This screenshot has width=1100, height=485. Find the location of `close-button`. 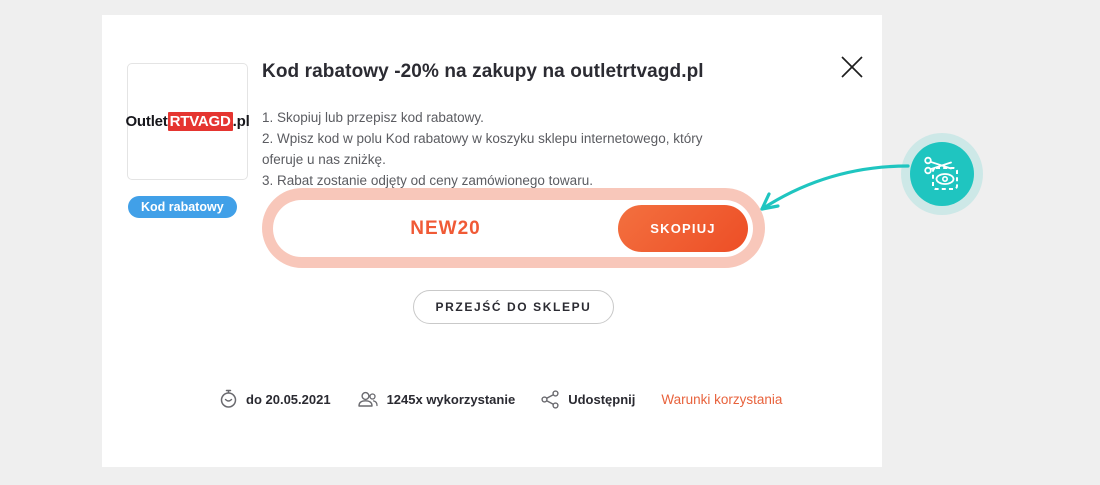

close-button is located at coordinates (852, 67).